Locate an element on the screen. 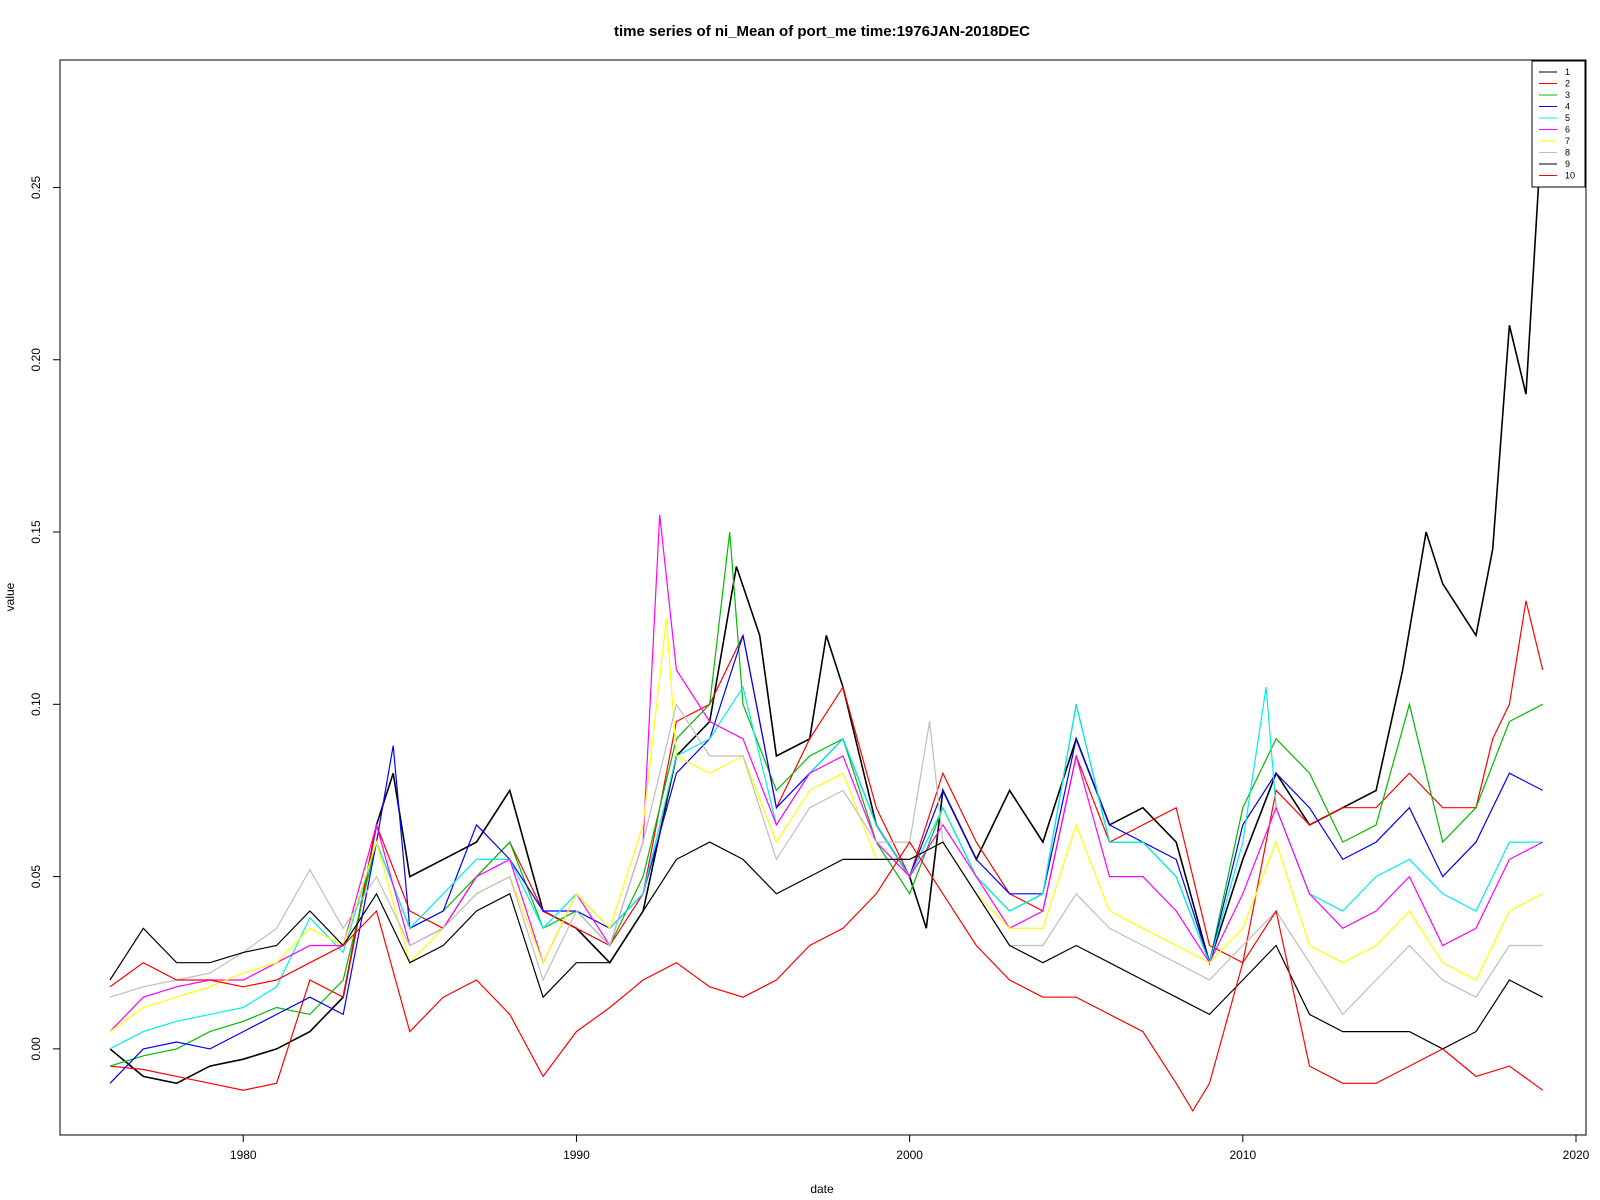 The image size is (1600, 1200). x-tick-label: 2010 is located at coordinates (1242, 1155).